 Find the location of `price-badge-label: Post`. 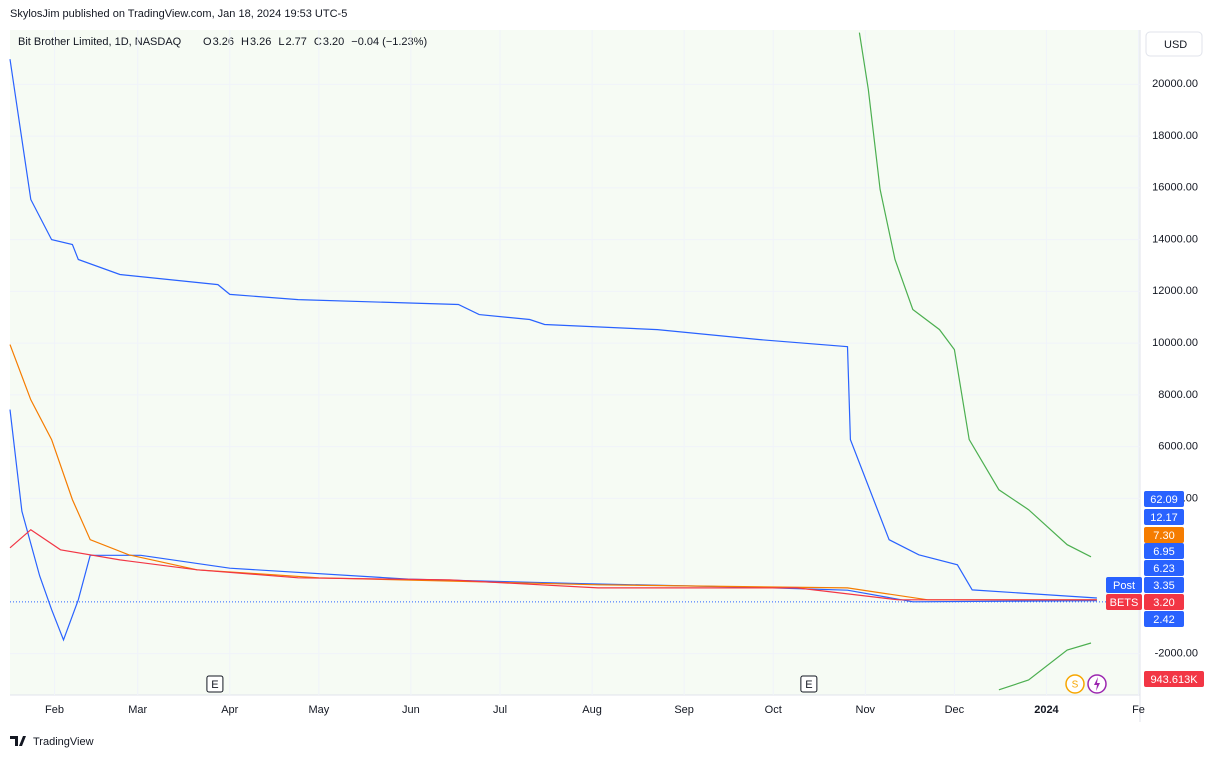

price-badge-label: Post is located at coordinates (1124, 586).